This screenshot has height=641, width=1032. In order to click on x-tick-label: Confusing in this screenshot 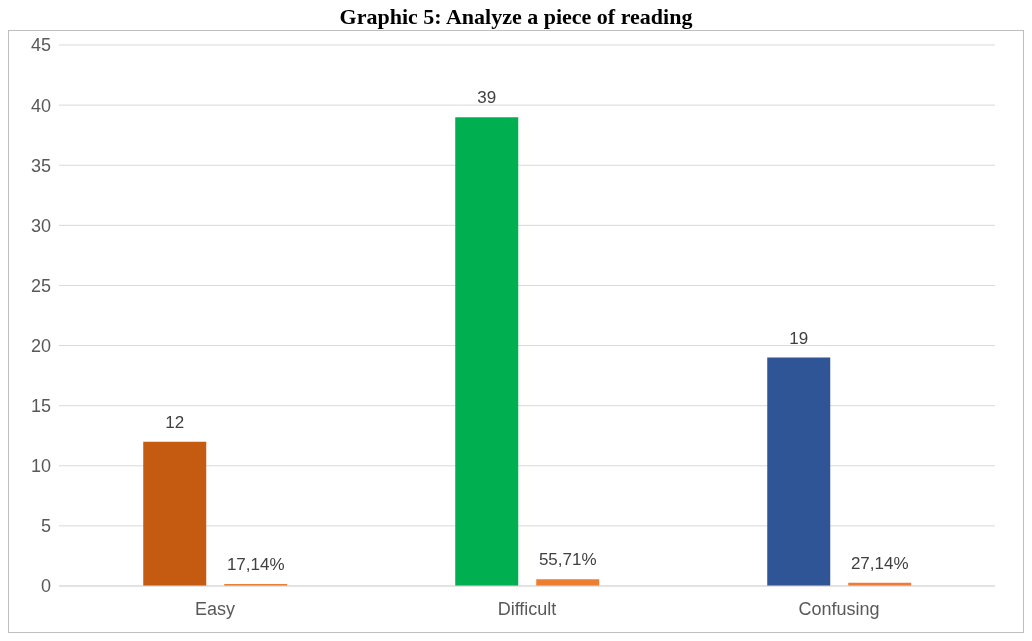, I will do `click(839, 608)`.